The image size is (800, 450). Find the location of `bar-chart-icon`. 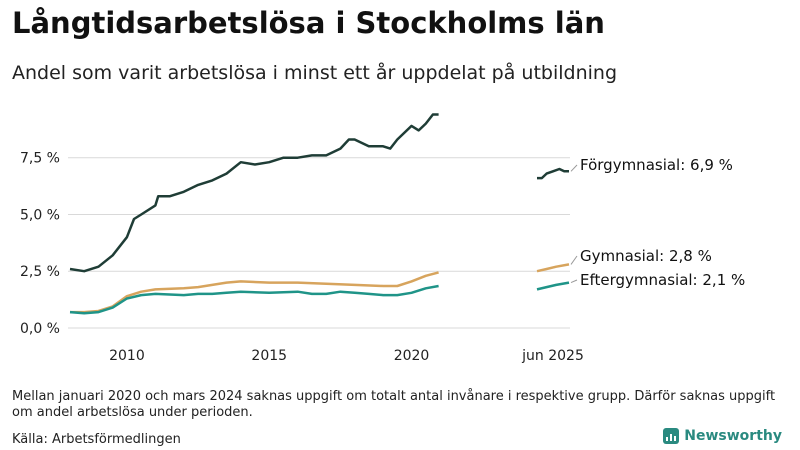

bar-chart-icon is located at coordinates (671, 436).